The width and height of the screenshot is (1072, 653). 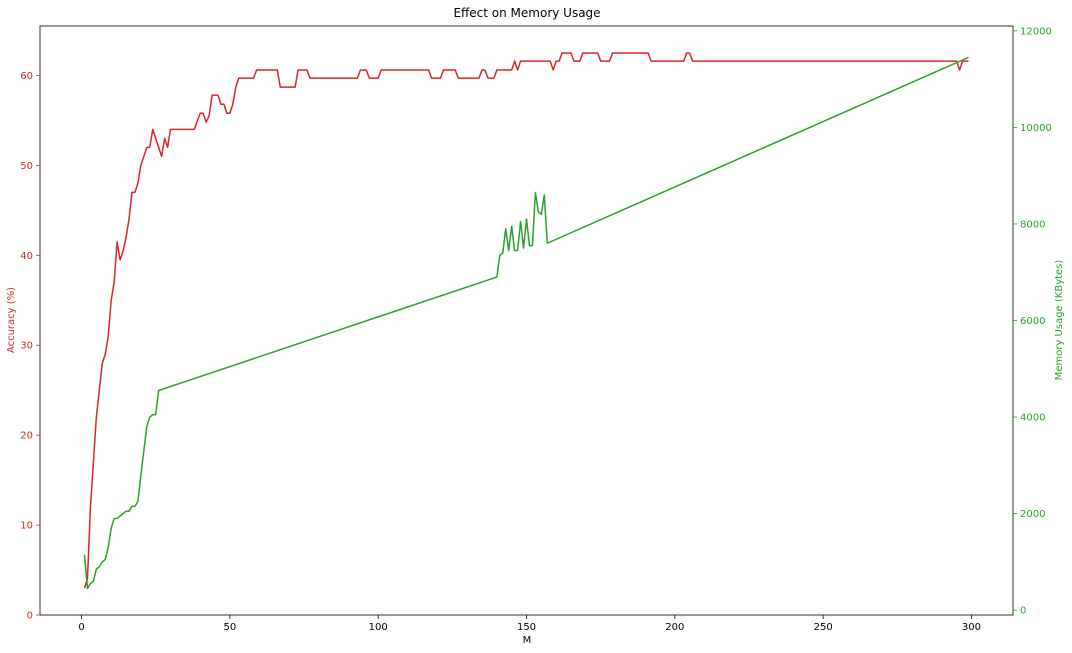 What do you see at coordinates (26, 76) in the screenshot?
I see `left-tick-label: 60` at bounding box center [26, 76].